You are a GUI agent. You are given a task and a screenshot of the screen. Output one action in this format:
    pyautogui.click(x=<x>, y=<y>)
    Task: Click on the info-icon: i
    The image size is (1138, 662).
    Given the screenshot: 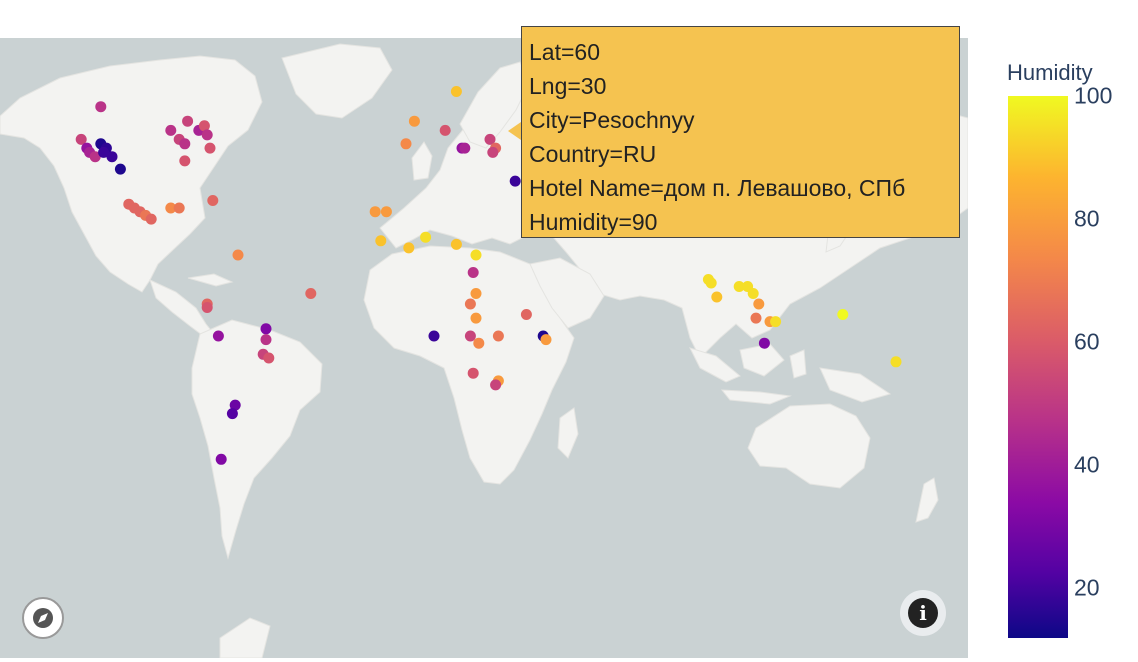 What is the action you would take?
    pyautogui.click(x=923, y=613)
    